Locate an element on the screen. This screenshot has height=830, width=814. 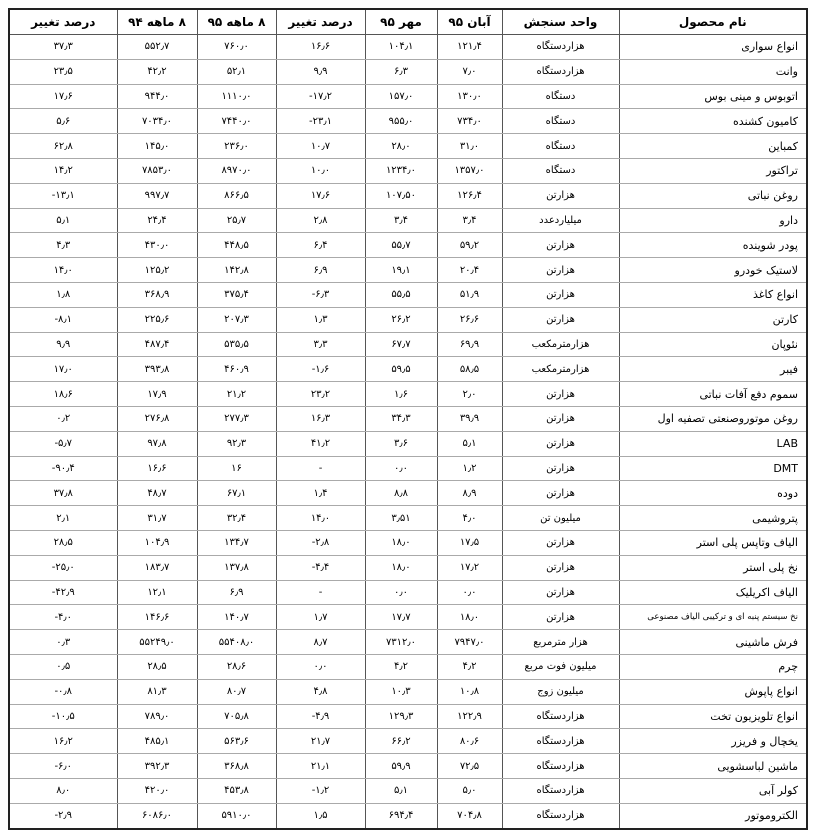
table-row: کمباین دستگاه ۳۱٫۰ ۲۸٫۰ ۱۰٫۷ ۲۳۶٫۰ ۱۴۵٫۰ ۶۲٫۸ is located at coordinates (408, 146).